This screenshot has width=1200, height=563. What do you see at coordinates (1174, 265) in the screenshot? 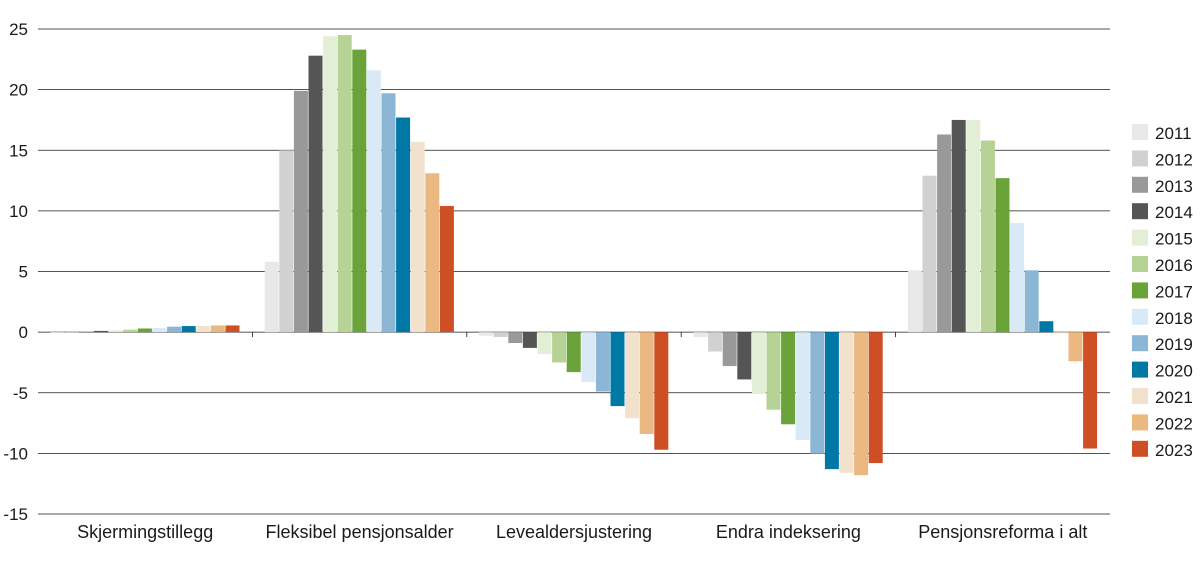
I see `legend-label-2016: 2016` at bounding box center [1174, 265].